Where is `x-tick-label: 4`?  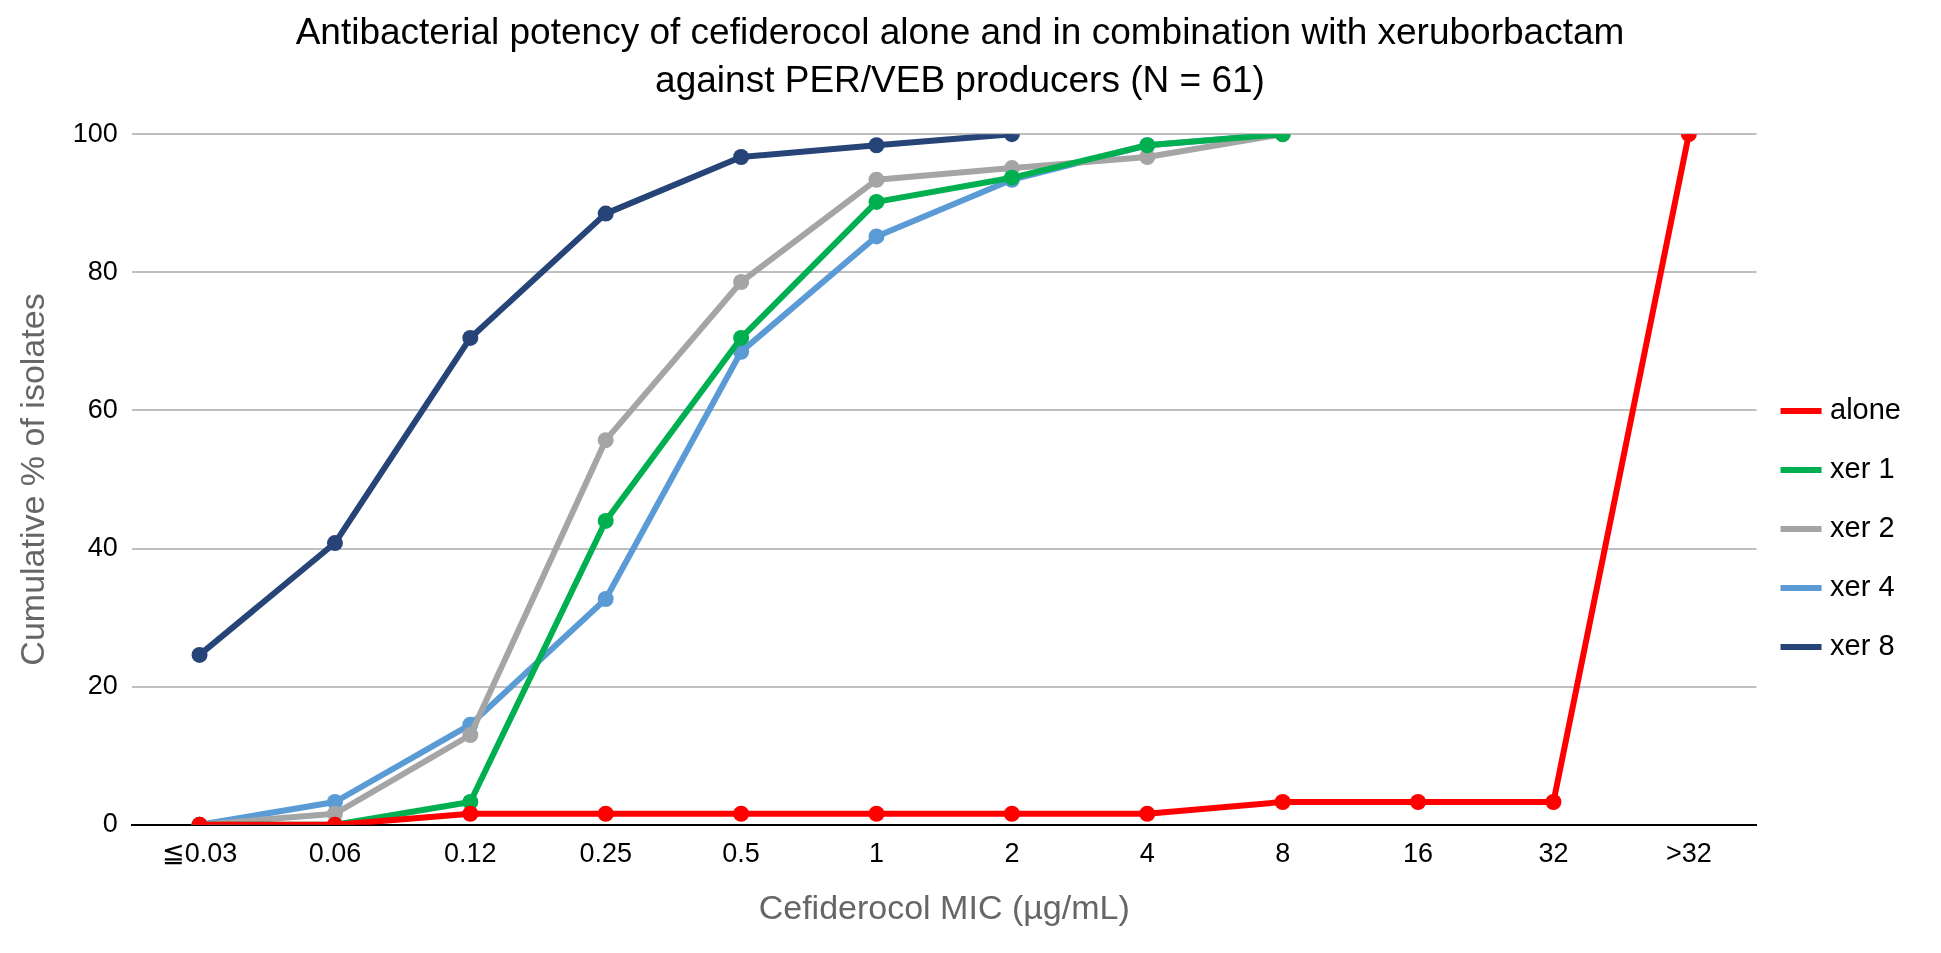
x-tick-label: 4 is located at coordinates (1147, 853).